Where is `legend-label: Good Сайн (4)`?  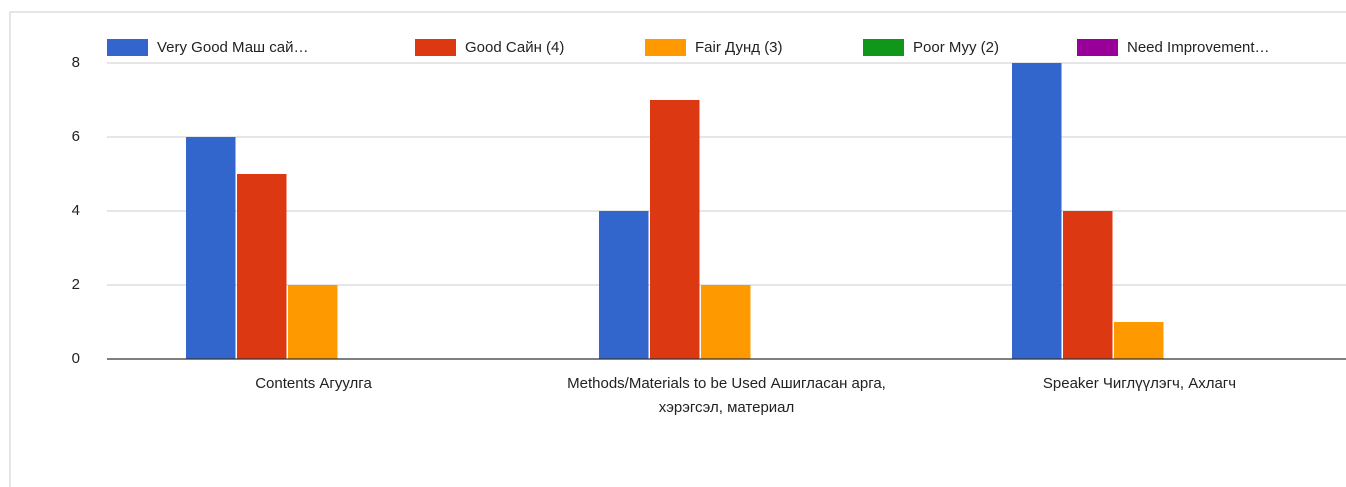
legend-label: Good Сайн (4) is located at coordinates (514, 47).